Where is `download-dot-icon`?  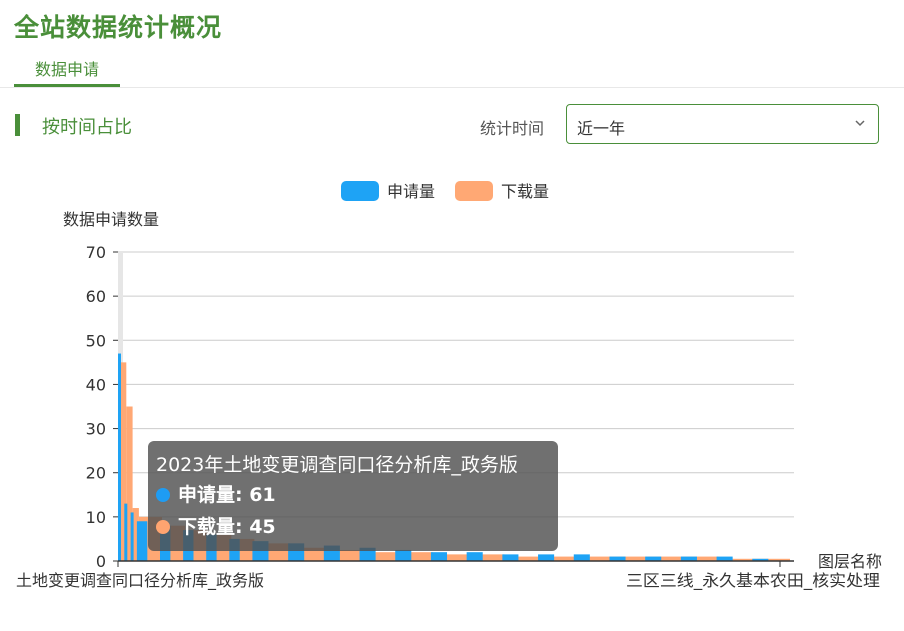 download-dot-icon is located at coordinates (163, 527).